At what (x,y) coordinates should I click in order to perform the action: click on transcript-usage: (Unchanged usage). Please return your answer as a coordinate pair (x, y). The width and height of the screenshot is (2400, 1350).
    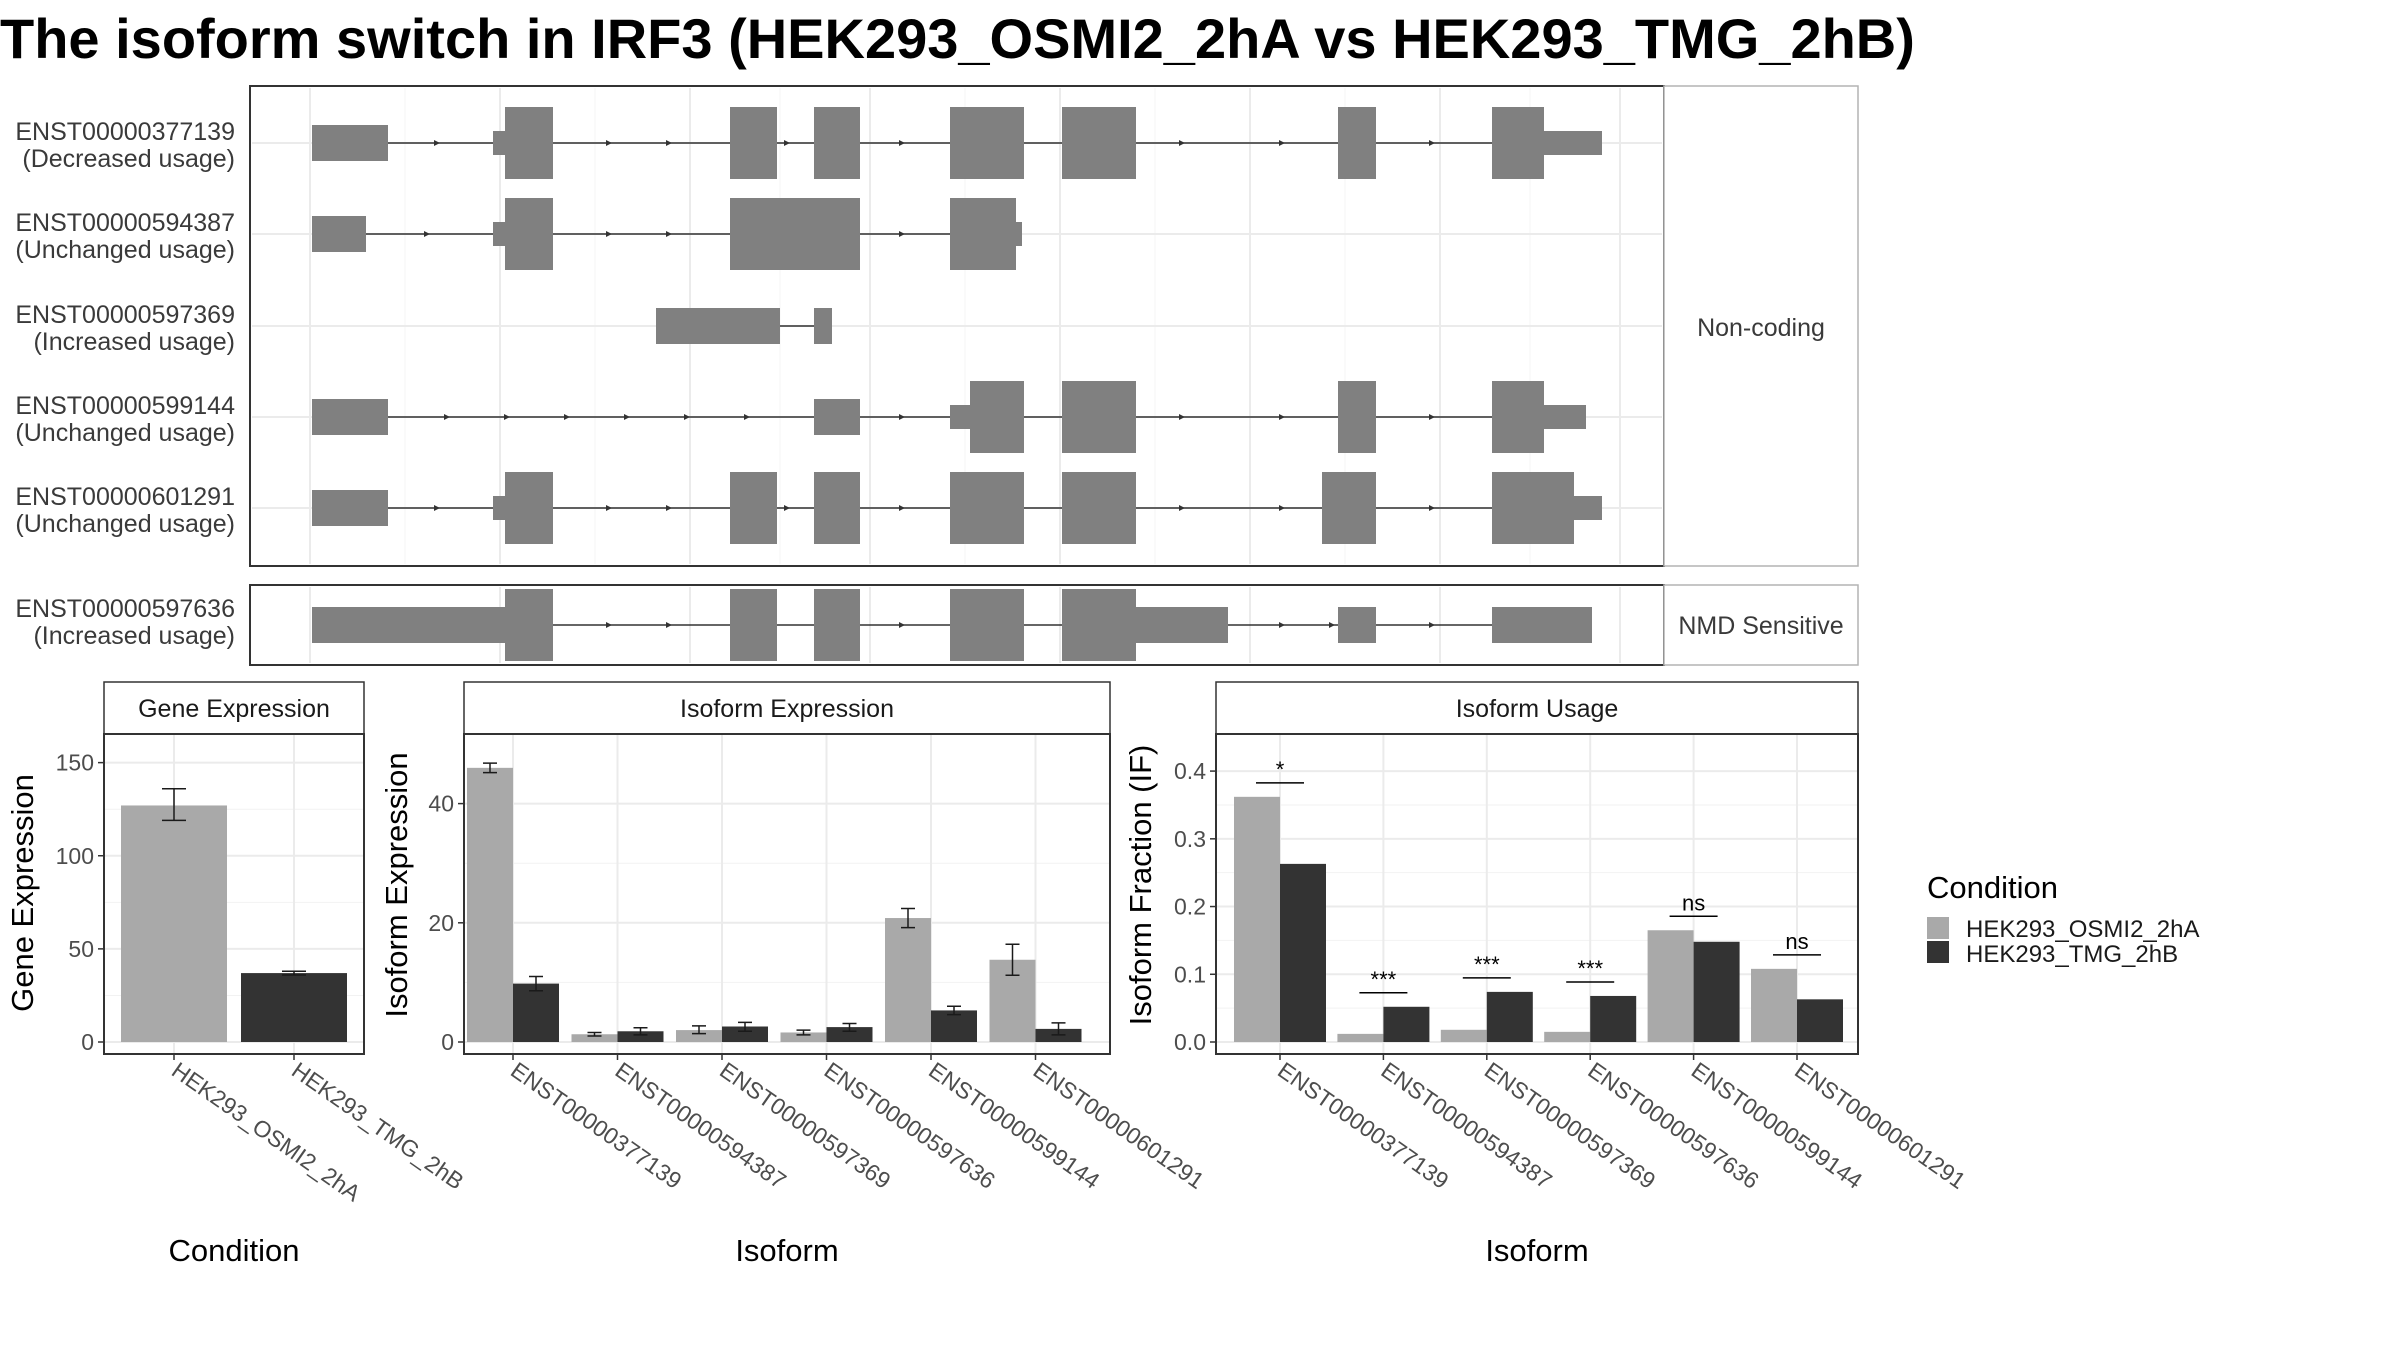
    Looking at the image, I should click on (125, 250).